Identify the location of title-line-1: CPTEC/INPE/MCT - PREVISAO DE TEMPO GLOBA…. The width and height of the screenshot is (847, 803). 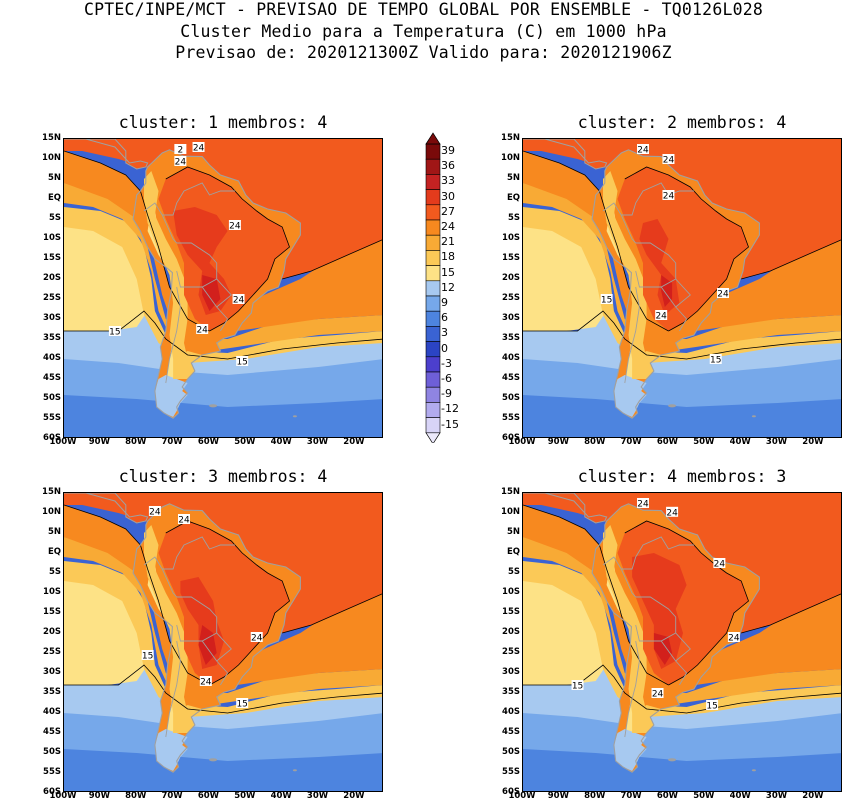
(423, 9).